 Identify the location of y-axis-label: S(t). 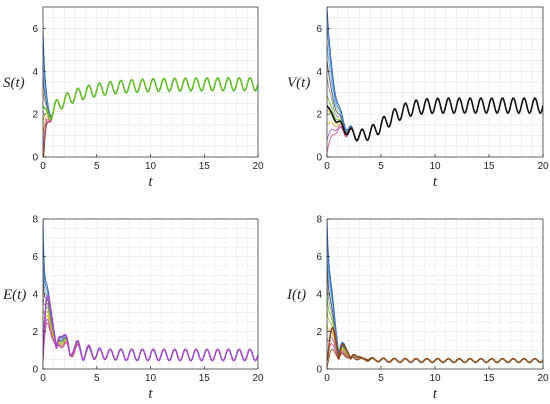
(14, 83).